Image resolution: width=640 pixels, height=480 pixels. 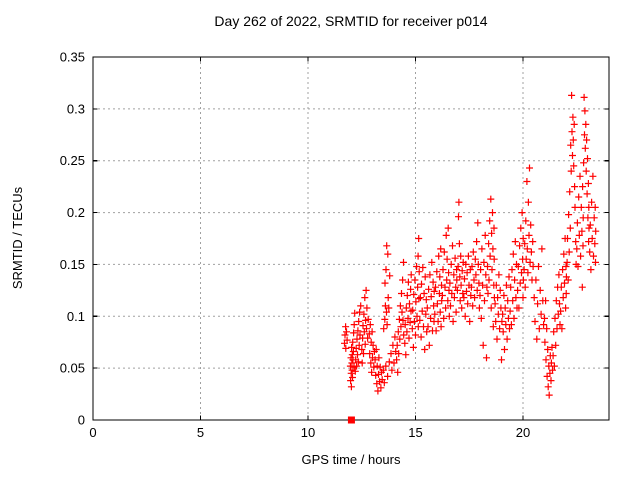 I want to click on y-tick-label: 0.3, so click(x=76, y=108).